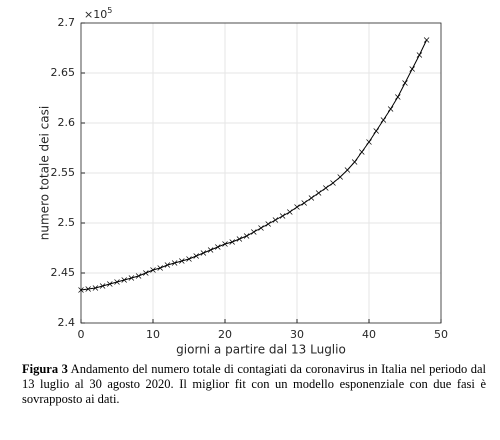  Describe the element at coordinates (67, 122) in the screenshot. I see `y-tick-label: 2.6` at that location.